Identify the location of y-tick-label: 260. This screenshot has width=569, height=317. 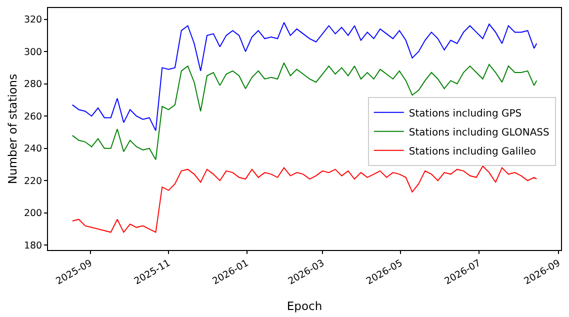
(33, 116).